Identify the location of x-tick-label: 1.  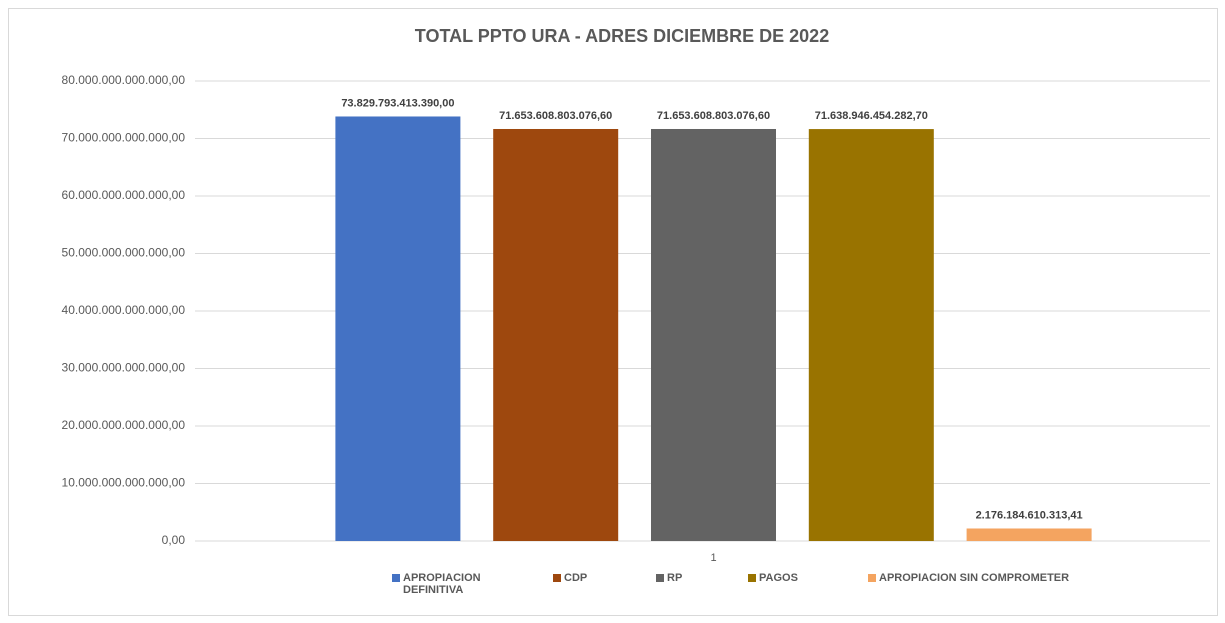
(713, 558).